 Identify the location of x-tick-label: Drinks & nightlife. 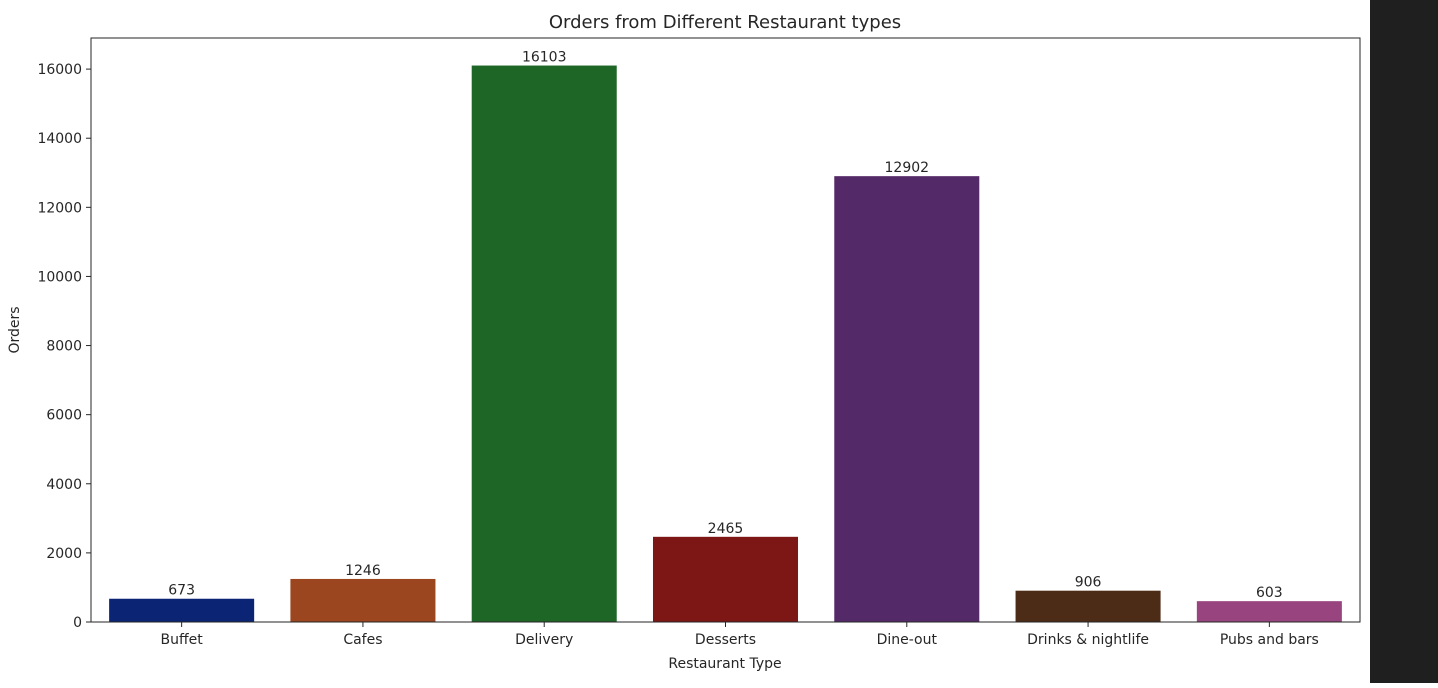
(1088, 640).